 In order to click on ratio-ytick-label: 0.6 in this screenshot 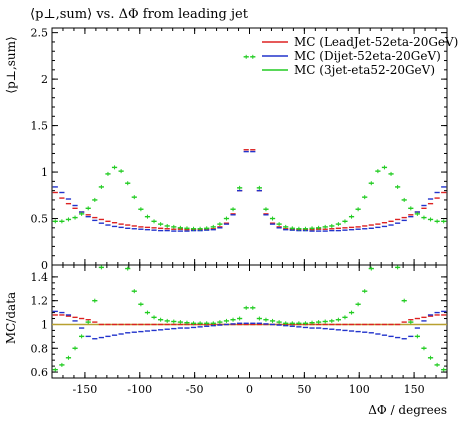, I will do `click(40, 372)`.